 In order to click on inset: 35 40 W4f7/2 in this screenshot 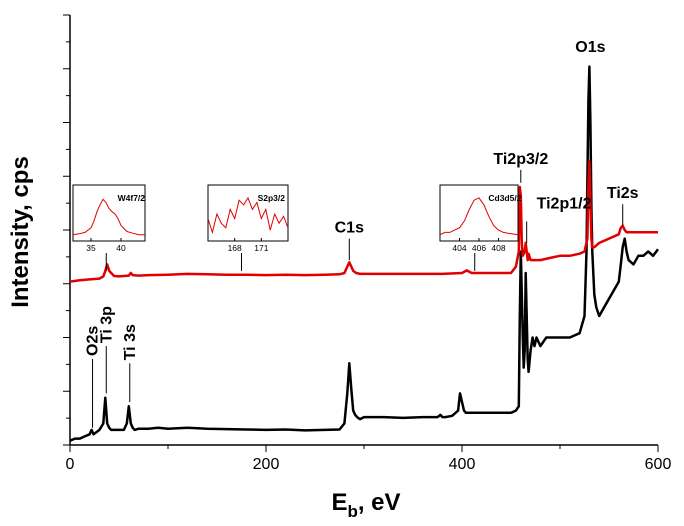, I will do `click(109, 227)`.